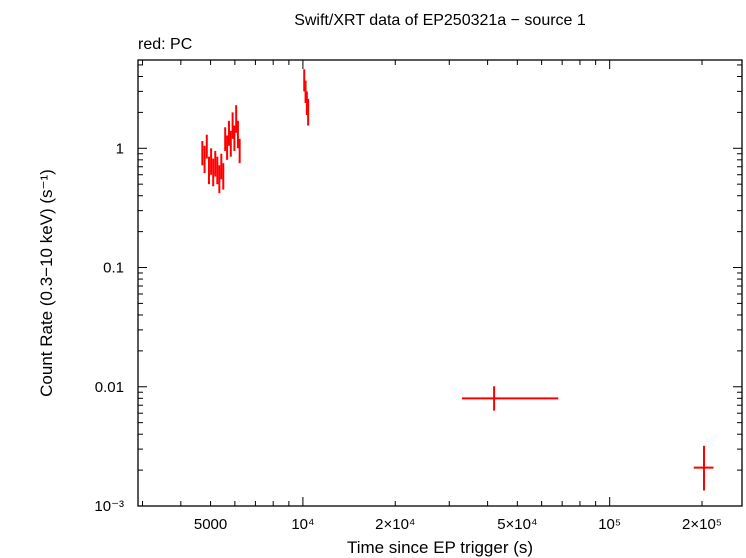  What do you see at coordinates (517, 524) in the screenshot?
I see `x-tick-label: 5×10⁴` at bounding box center [517, 524].